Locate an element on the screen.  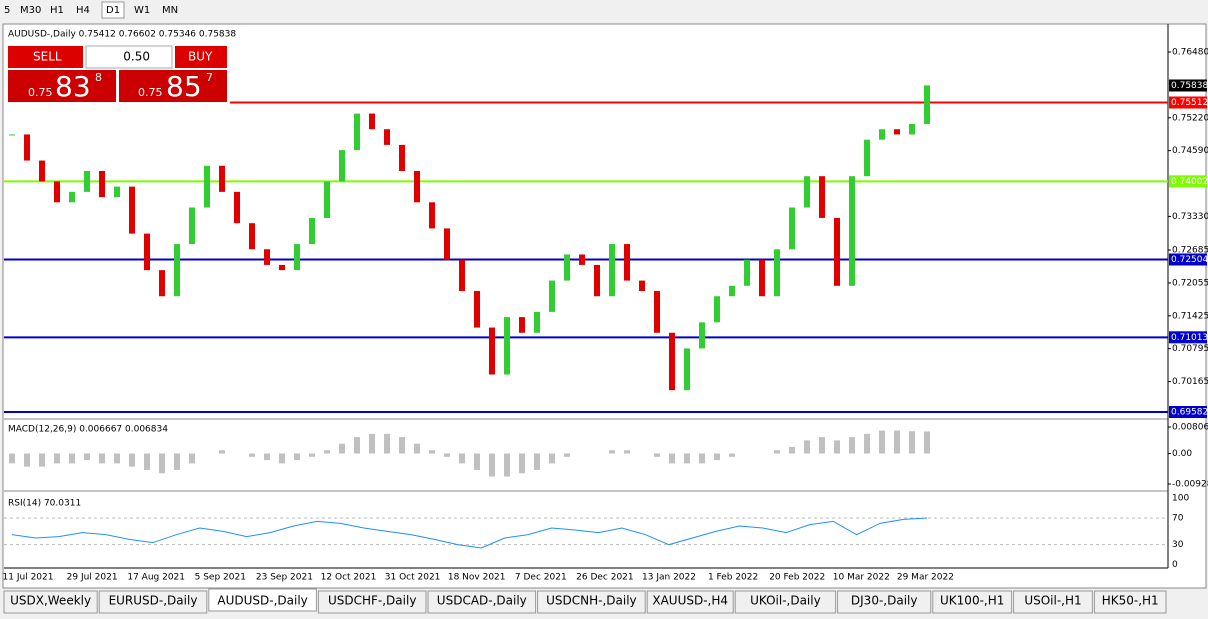
sell-price-box is located at coordinates (62, 86).